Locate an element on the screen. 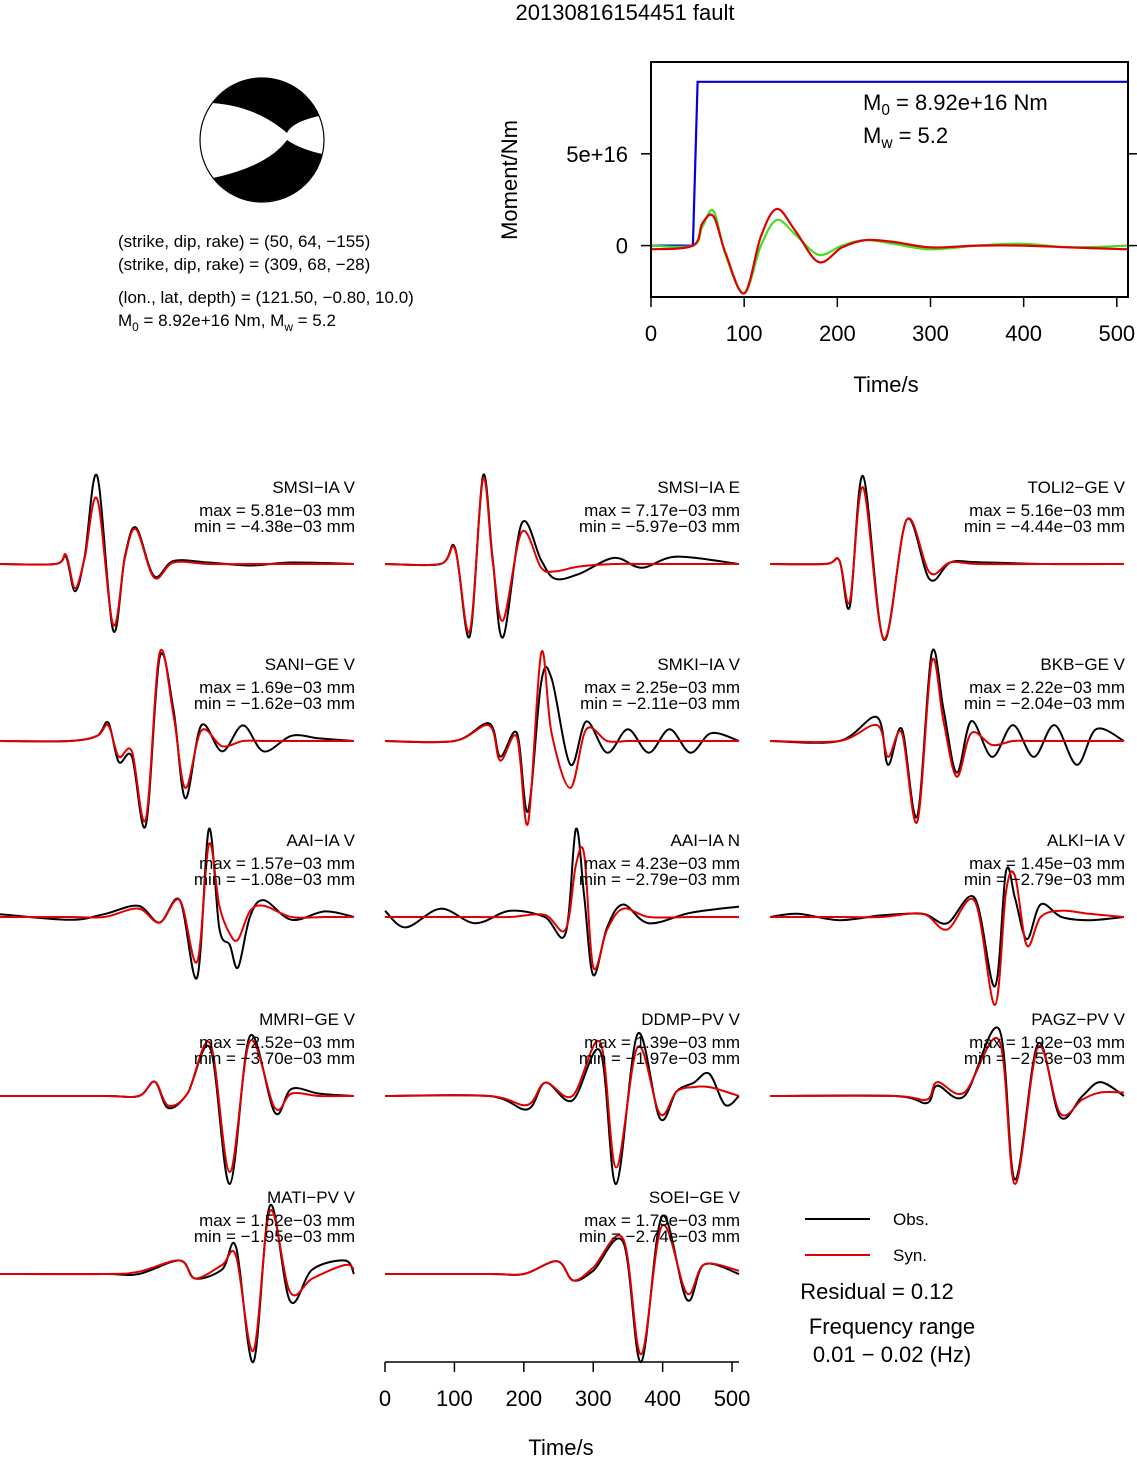 The height and width of the screenshot is (1457, 1137). amplitude-max: max = 1.57e−03 mm is located at coordinates (277, 863).